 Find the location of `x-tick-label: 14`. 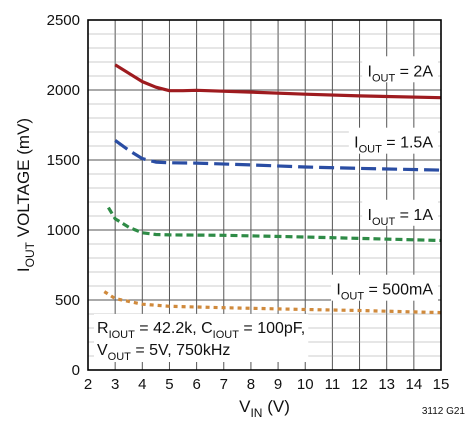

x-tick-label: 14 is located at coordinates (414, 384).